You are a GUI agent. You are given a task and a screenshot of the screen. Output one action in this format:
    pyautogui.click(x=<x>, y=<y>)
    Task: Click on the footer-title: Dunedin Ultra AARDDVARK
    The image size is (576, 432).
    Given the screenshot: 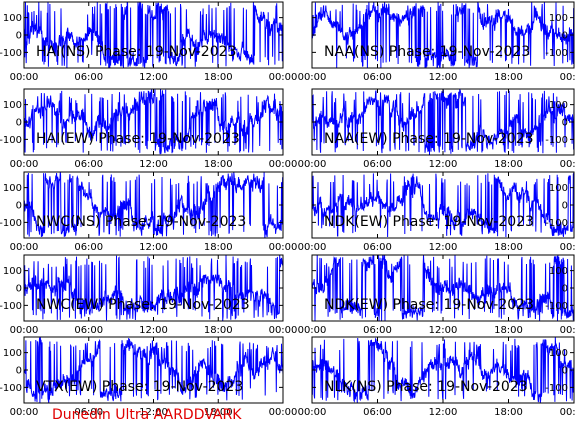 What is the action you would take?
    pyautogui.click(x=147, y=415)
    